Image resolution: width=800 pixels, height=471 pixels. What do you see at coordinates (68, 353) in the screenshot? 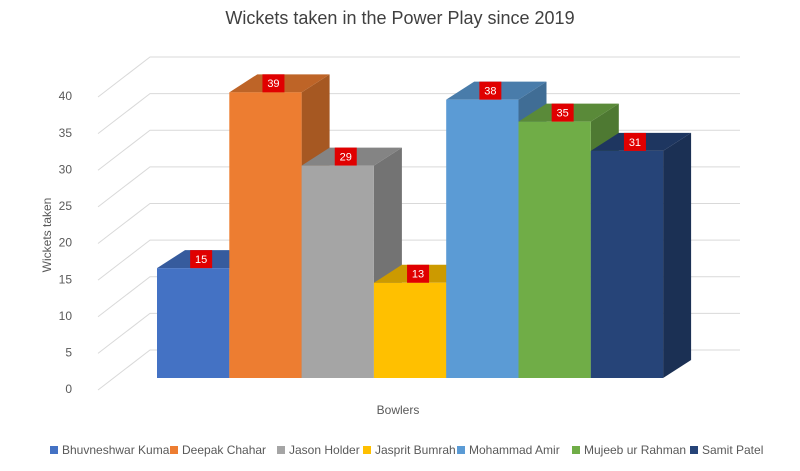
I see `y-tick-label: 5` at bounding box center [68, 353].